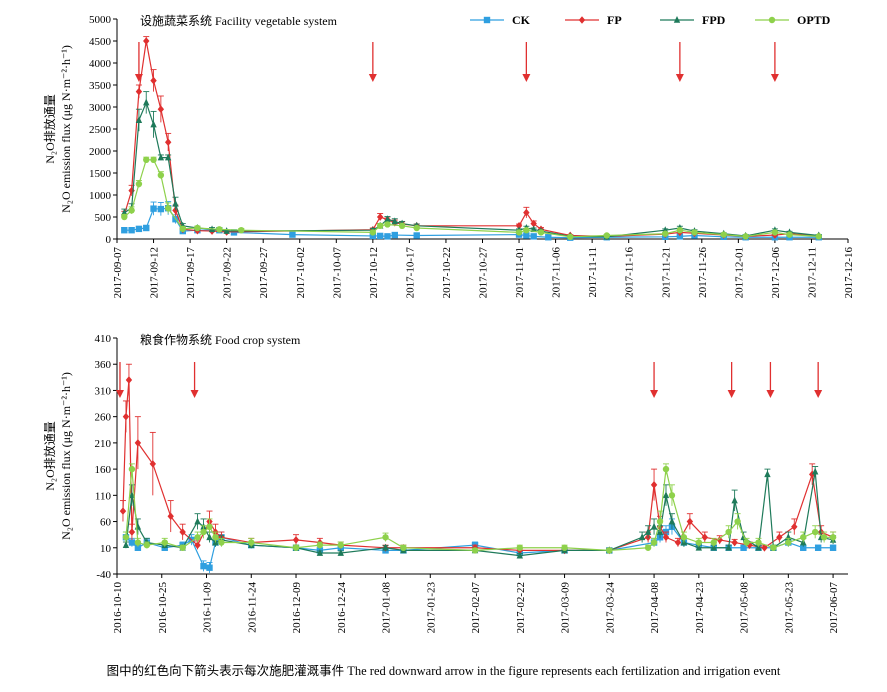  Describe the element at coordinates (812, 272) in the screenshot. I see `x-tick-label: 2017-12-11` at that location.